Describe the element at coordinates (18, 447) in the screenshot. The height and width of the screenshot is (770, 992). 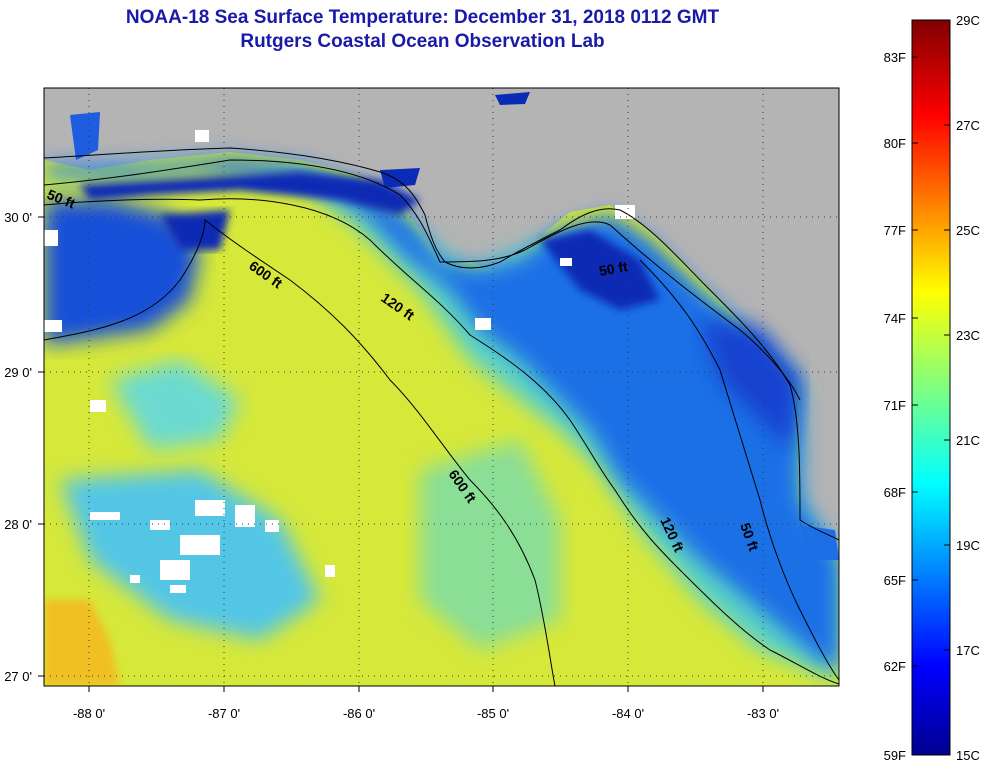
I see `lat-tick-labels: 30 0' 29 0' 28 0' 27 0'` at that location.